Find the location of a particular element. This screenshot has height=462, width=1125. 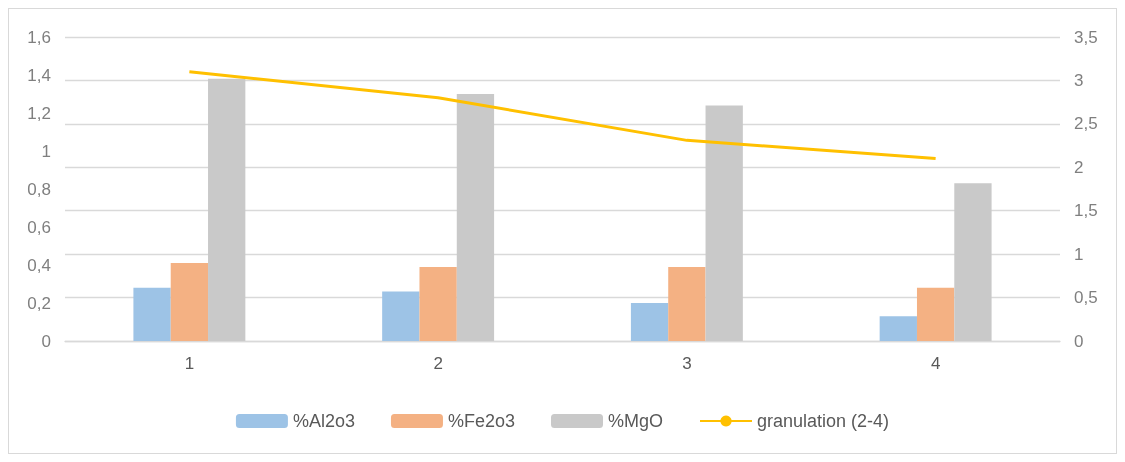

y2-tick-label: 0,5 is located at coordinates (1086, 298).